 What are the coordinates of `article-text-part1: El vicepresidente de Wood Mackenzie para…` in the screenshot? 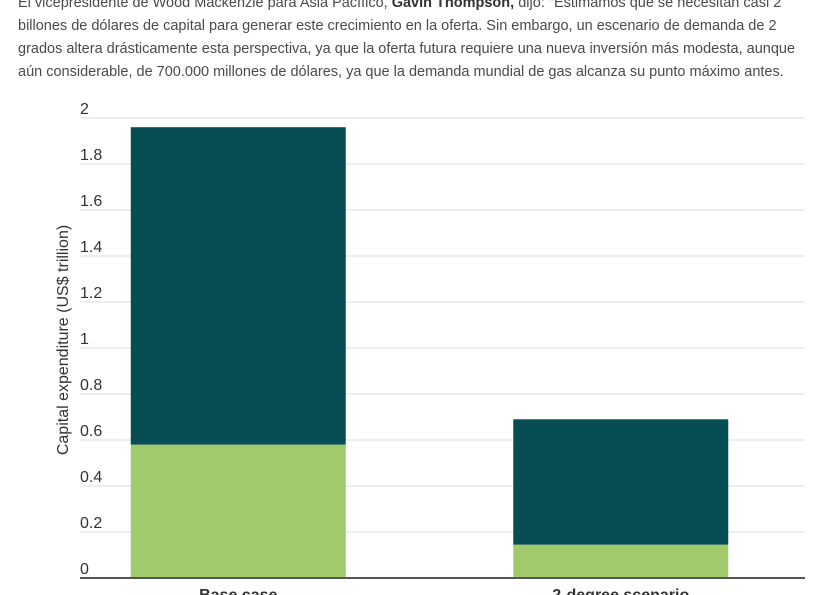 It's located at (205, 5).